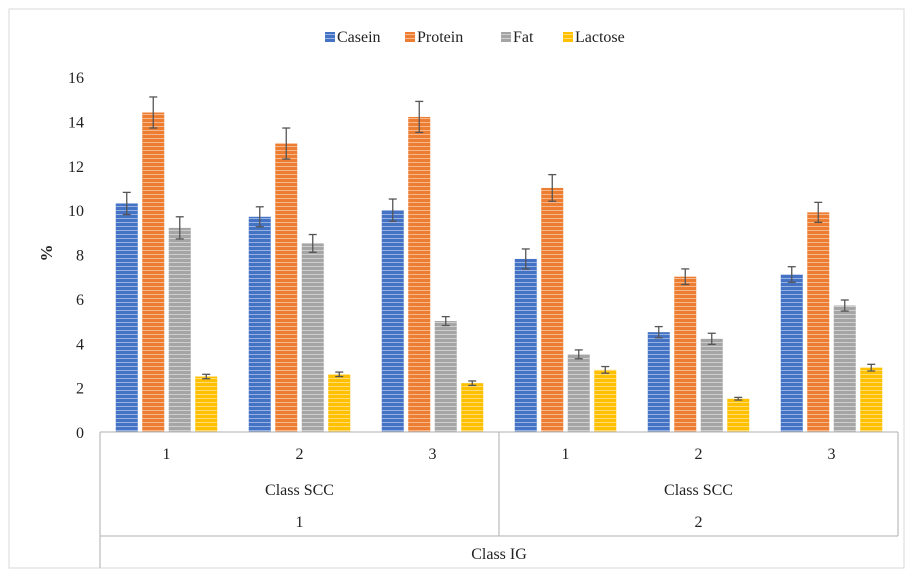 This screenshot has height=577, width=913. What do you see at coordinates (80, 433) in the screenshot?
I see `y-tick-label: 0` at bounding box center [80, 433].